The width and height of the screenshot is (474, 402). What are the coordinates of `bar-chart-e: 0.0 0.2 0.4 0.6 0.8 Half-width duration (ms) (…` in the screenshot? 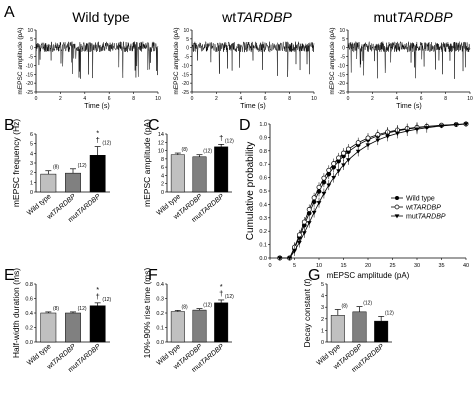 It's located at (61, 321).